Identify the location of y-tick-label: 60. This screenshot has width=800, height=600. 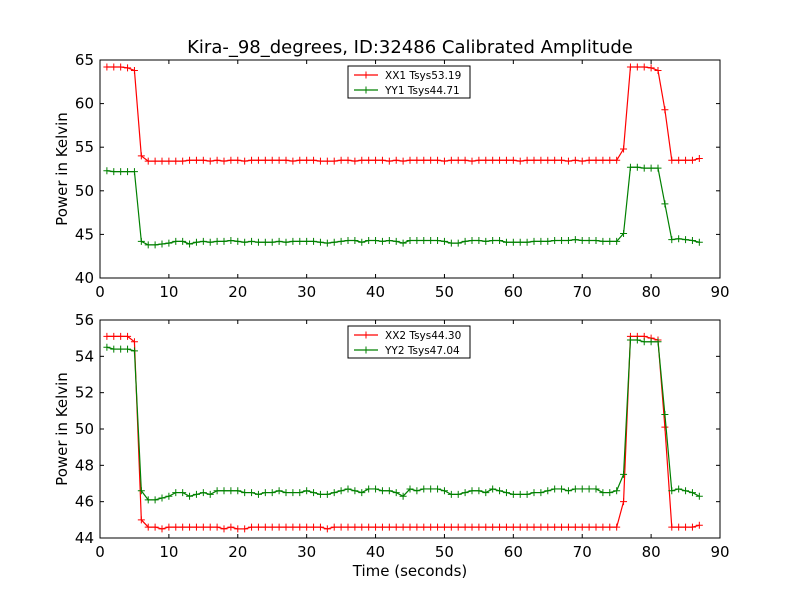
(84, 104).